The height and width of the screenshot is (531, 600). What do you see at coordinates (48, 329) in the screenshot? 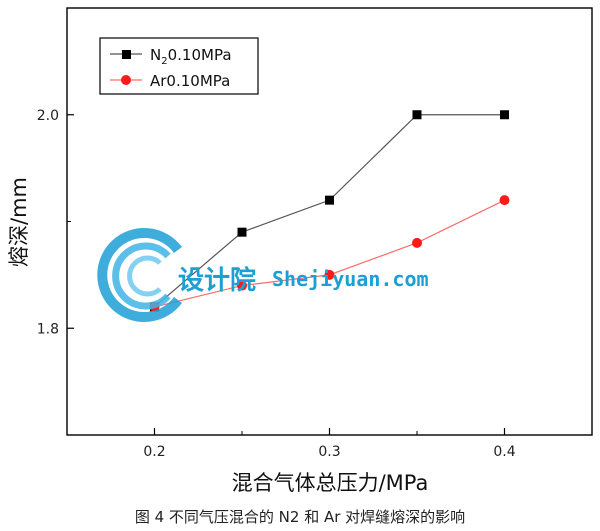
I see `y-tick-label: 1.8` at bounding box center [48, 329].